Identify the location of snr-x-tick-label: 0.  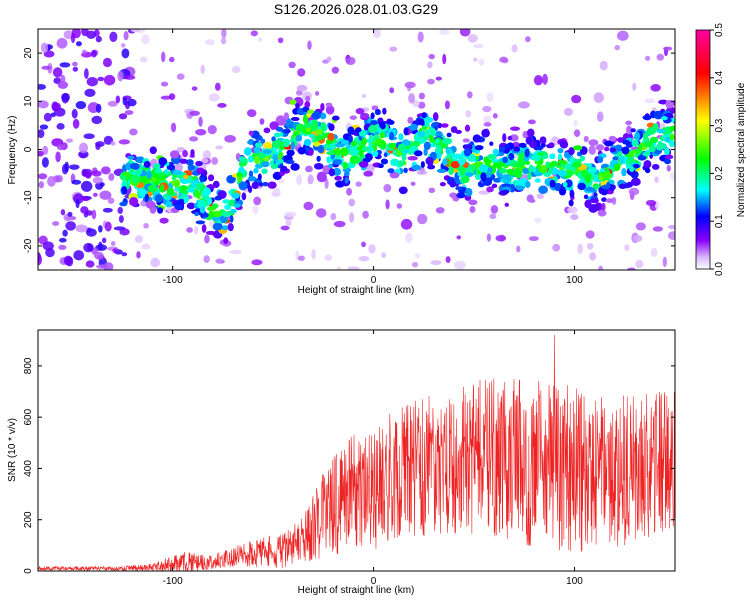
(374, 581).